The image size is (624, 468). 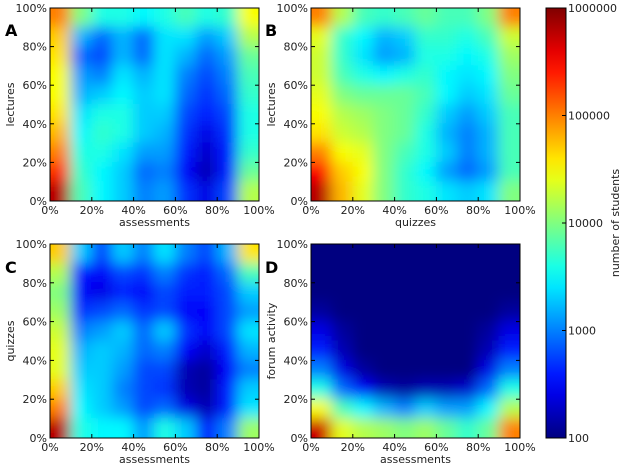 I want to click on colorbar-tick-label: 10000, so click(x=585, y=223).